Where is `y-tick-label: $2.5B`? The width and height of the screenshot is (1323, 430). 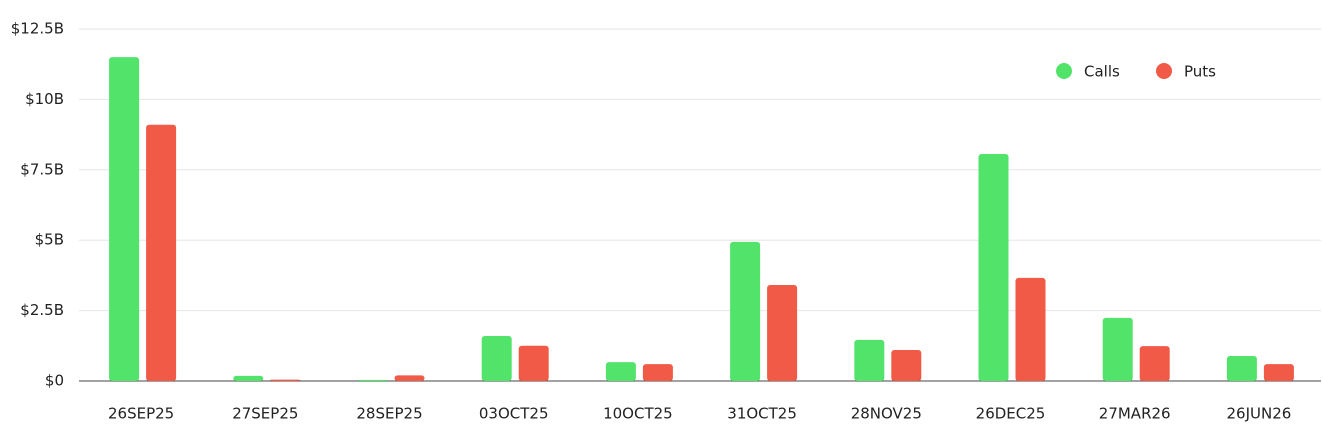
y-tick-label: $2.5B is located at coordinates (42, 310).